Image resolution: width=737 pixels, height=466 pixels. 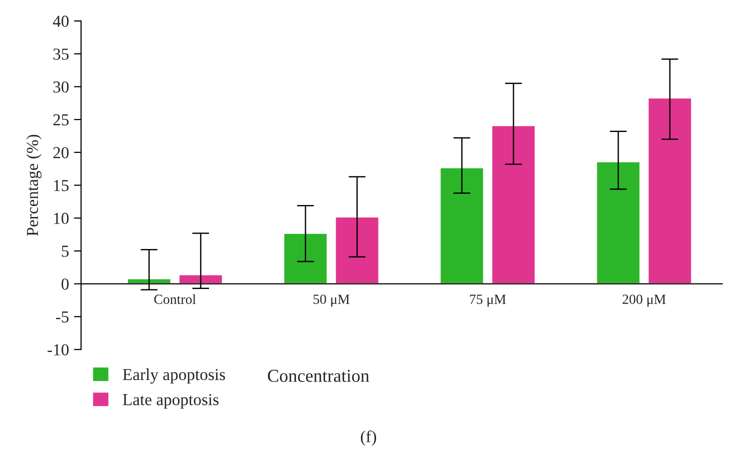 What do you see at coordinates (60, 21) in the screenshot?
I see `y-tick-label: 40` at bounding box center [60, 21].